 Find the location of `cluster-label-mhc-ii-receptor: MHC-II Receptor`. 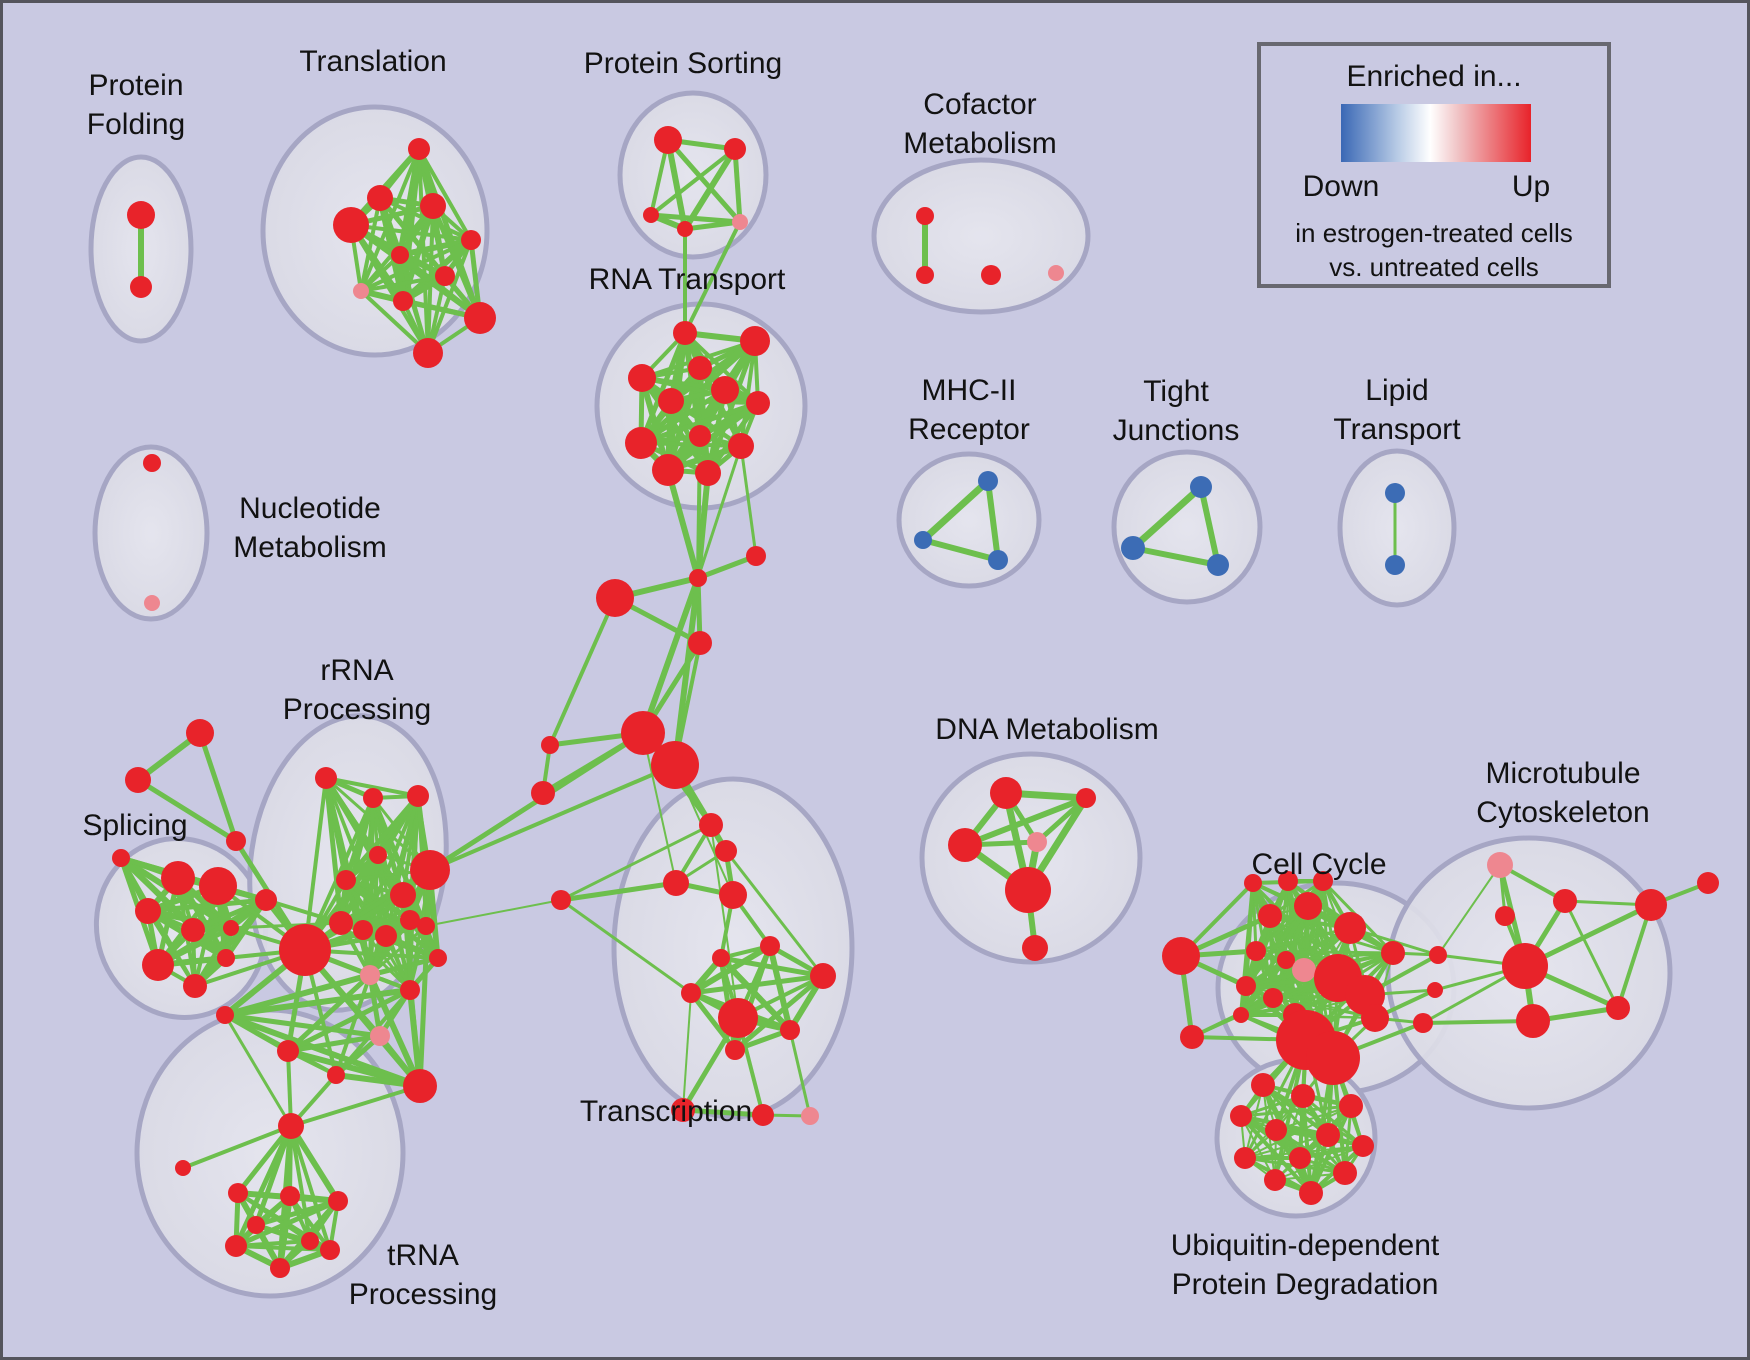

cluster-label-mhc-ii-receptor: MHC-II Receptor is located at coordinates (969, 410).